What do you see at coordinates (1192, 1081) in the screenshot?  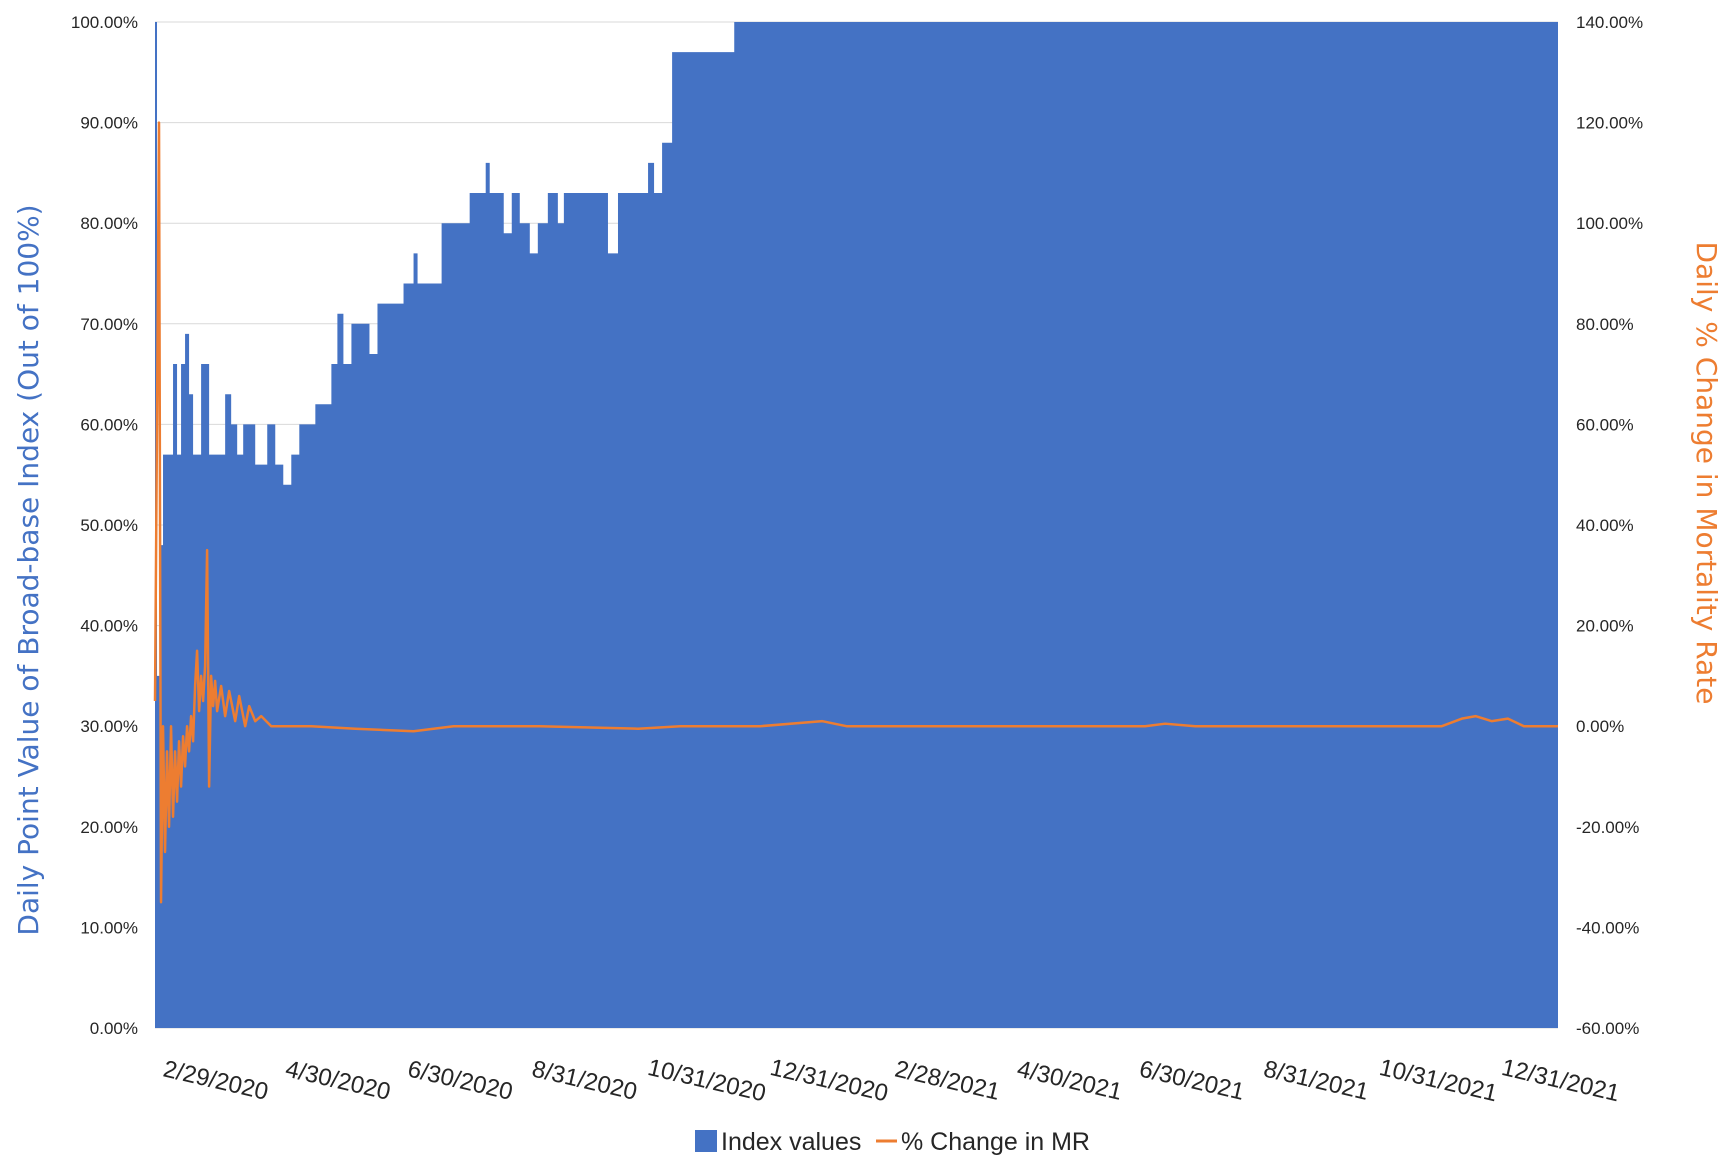 I see `x-tick-label: 6/30/2021` at bounding box center [1192, 1081].